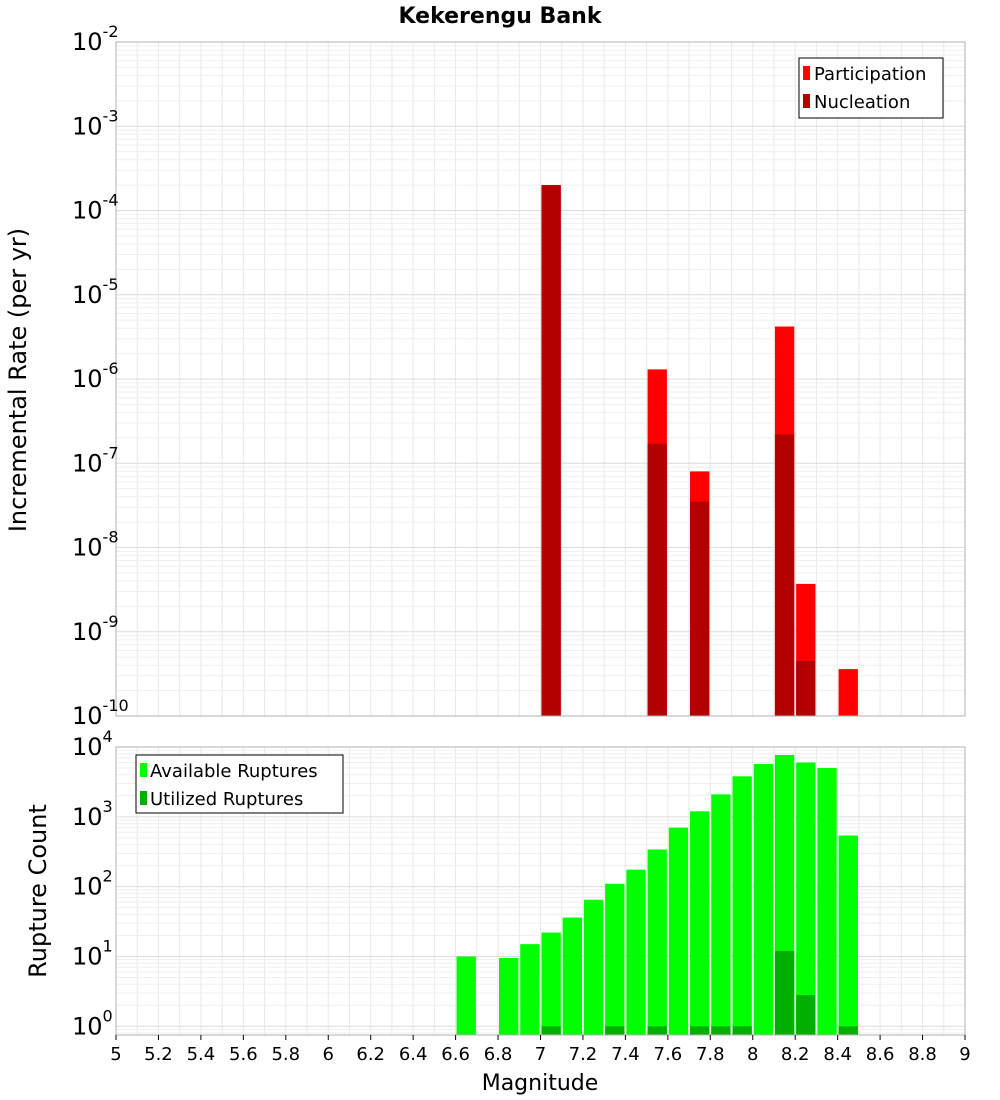 The width and height of the screenshot is (1000, 1100). I want to click on top-y-axis-label: Incremental Rate (per yr), so click(18, 380).